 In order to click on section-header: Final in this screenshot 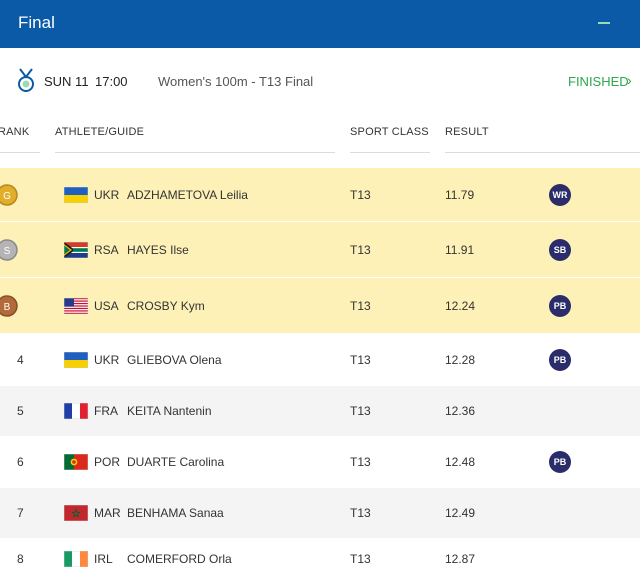, I will do `click(320, 24)`.